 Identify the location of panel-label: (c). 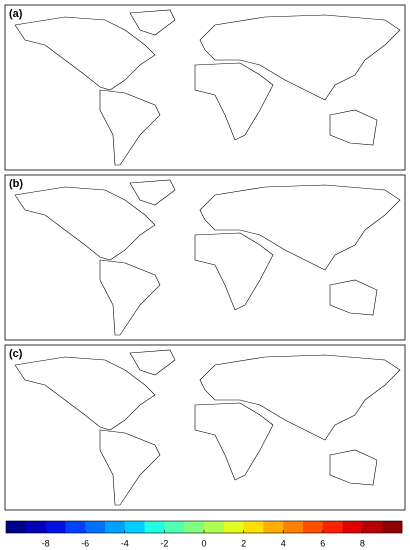
(16, 354).